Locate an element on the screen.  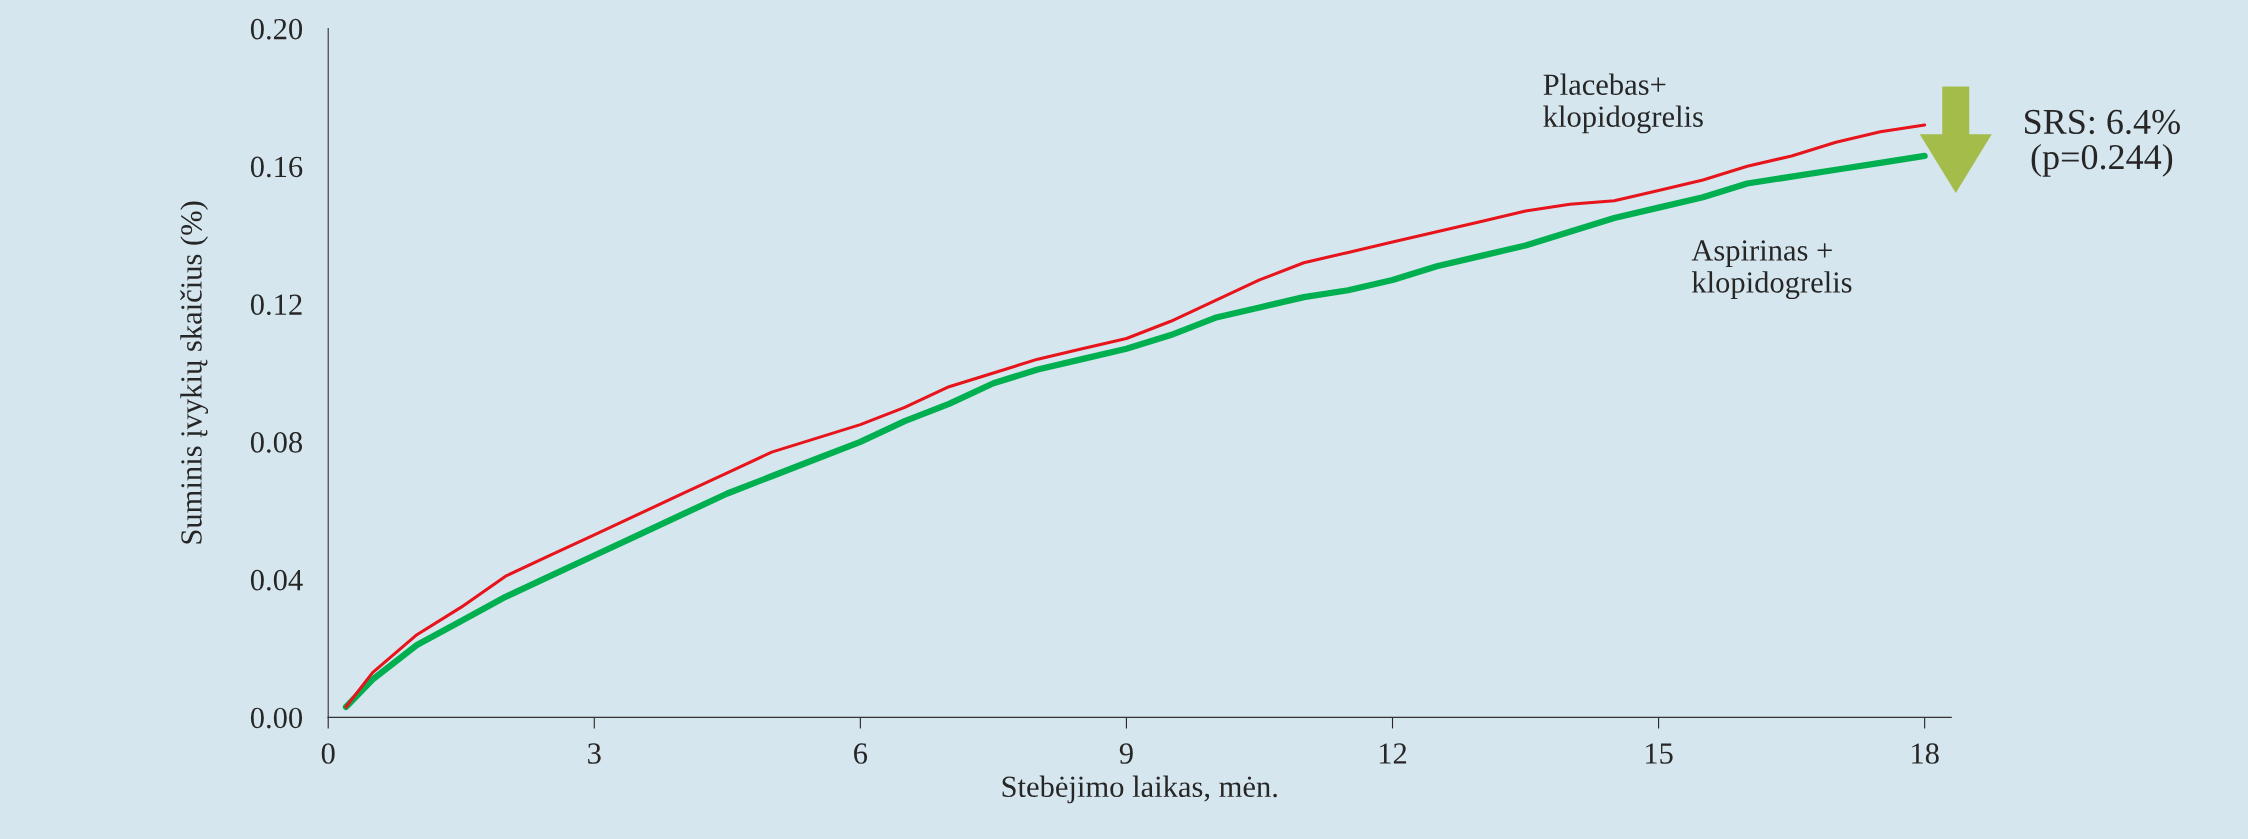
x-tick-label: 3 is located at coordinates (594, 753).